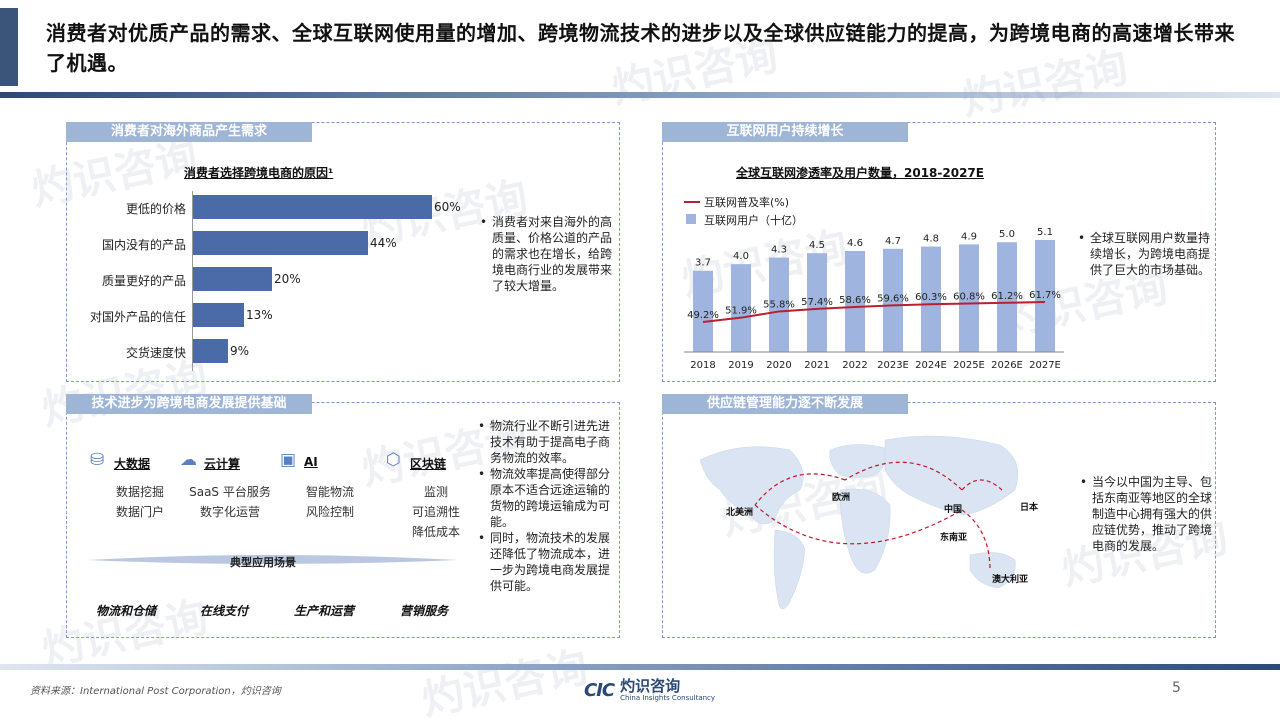  Describe the element at coordinates (1007, 234) in the screenshot. I see `user-bar-label: 5.0` at that location.